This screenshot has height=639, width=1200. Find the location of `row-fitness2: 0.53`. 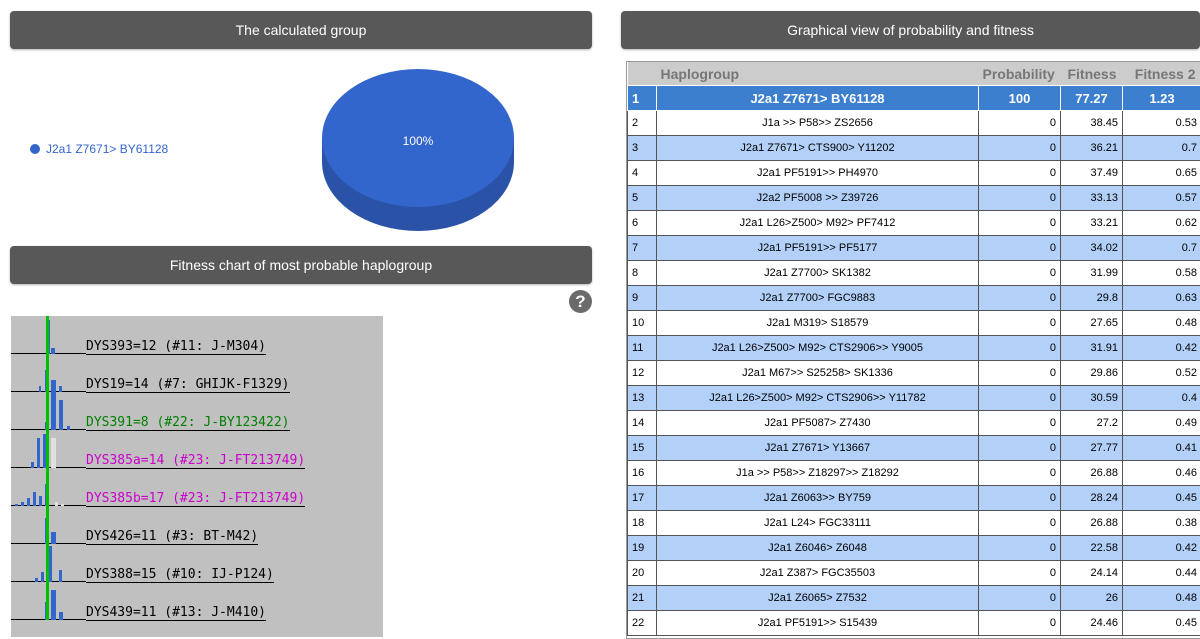

row-fitness2: 0.53 is located at coordinates (1161, 123).